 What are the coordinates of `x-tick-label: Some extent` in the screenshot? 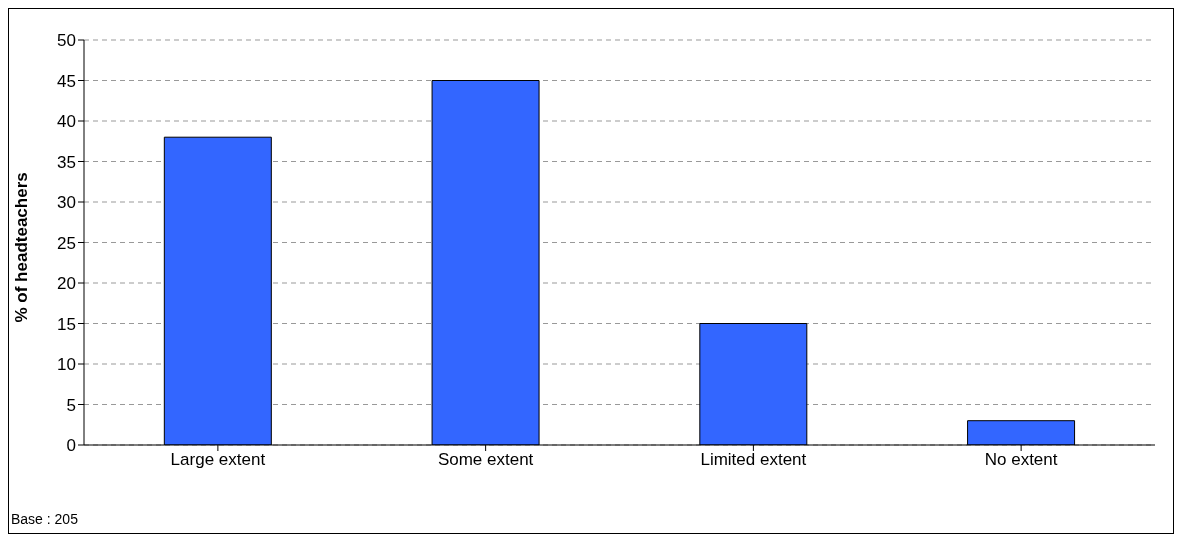 It's located at (485, 460).